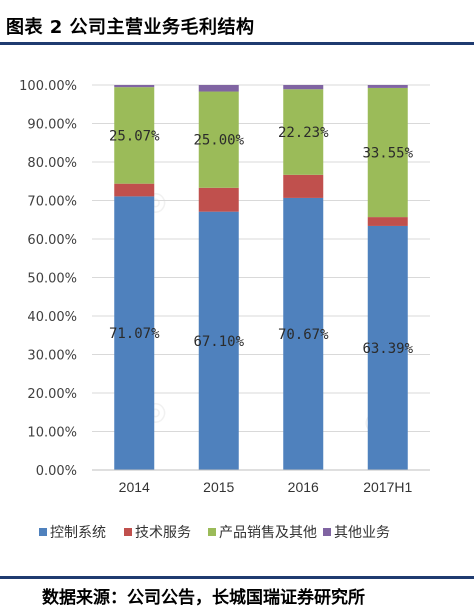 The image size is (474, 616). I want to click on data-label: 63.39%, so click(387, 349).